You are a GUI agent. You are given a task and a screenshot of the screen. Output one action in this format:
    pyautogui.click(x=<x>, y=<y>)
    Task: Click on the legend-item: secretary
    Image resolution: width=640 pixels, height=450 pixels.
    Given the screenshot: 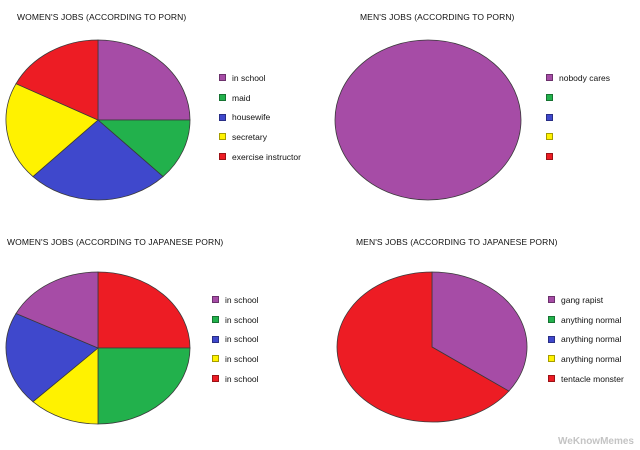 What is the action you would take?
    pyautogui.click(x=260, y=137)
    